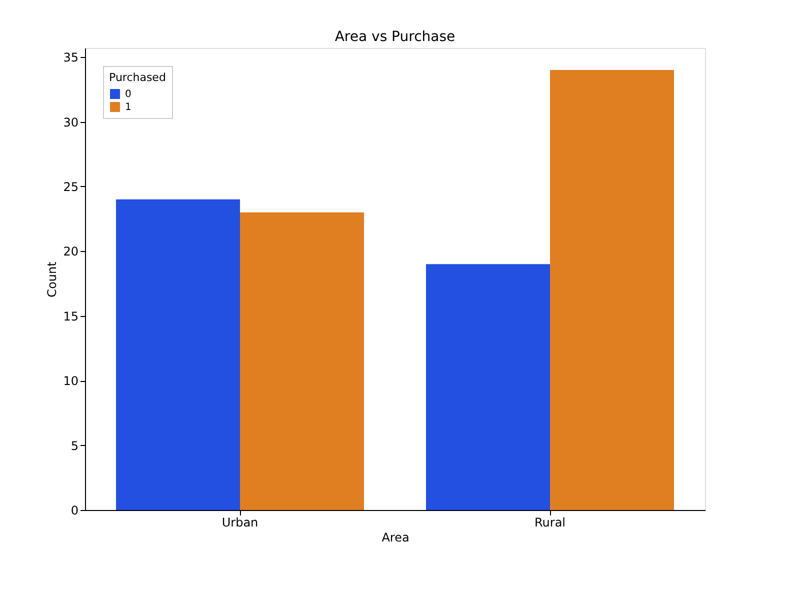  Describe the element at coordinates (550, 523) in the screenshot. I see `x-tick-label: Rural` at that location.